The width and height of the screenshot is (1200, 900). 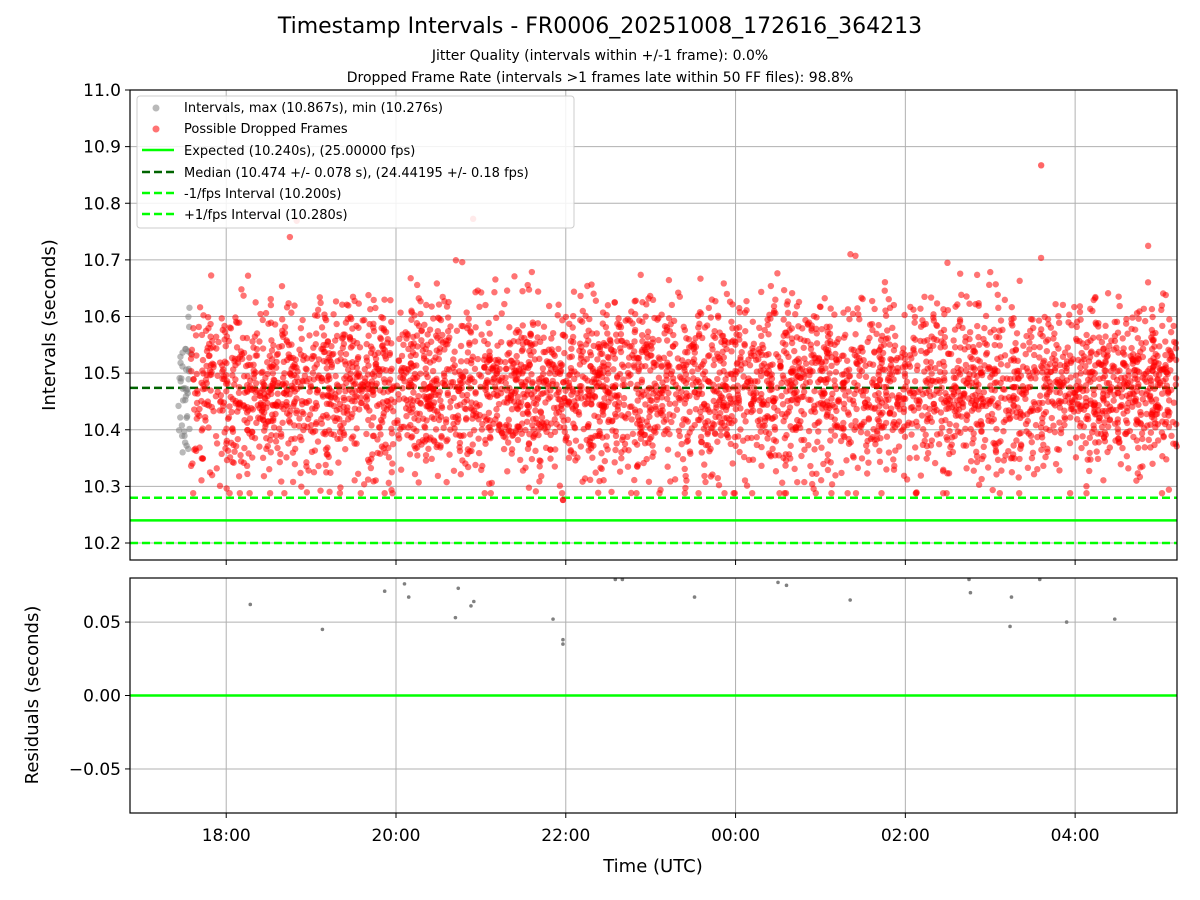 I want to click on residual-point, so click(x=970, y=592).